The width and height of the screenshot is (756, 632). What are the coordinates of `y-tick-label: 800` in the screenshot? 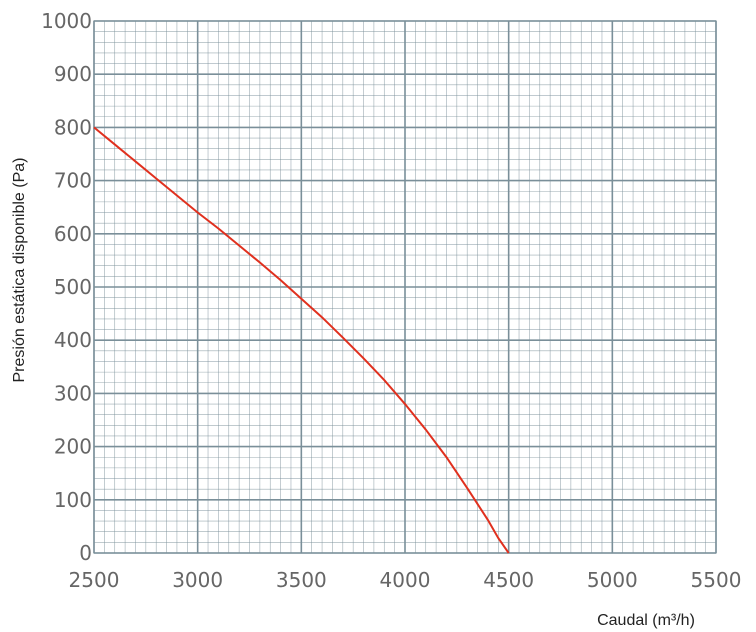 It's located at (73, 127).